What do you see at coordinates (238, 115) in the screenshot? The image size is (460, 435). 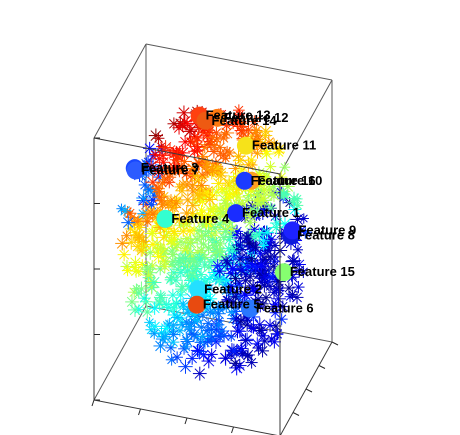 I see `feature-label: Feature 13` at bounding box center [238, 115].